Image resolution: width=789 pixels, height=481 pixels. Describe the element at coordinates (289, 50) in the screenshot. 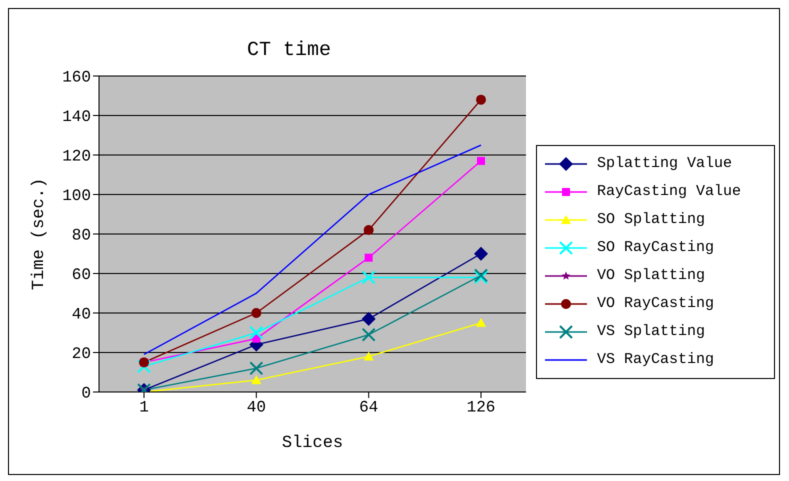

I see `chart-title: CT time` at that location.